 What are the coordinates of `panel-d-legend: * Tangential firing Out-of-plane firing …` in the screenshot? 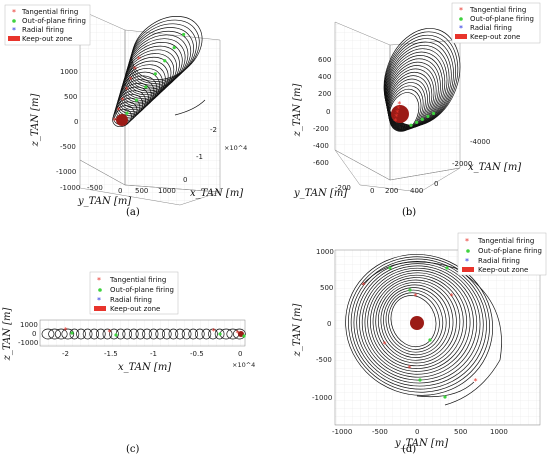 It's located at (502, 254).